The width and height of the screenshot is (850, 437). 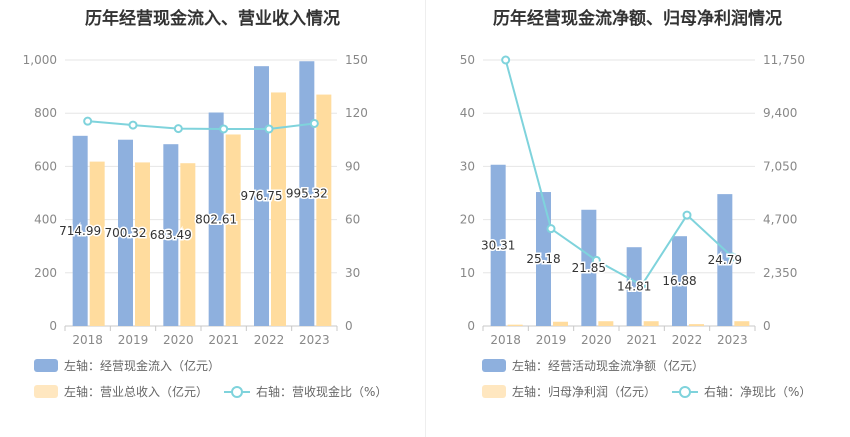 What do you see at coordinates (467, 60) in the screenshot?
I see `left-tick-label: 50` at bounding box center [467, 60].